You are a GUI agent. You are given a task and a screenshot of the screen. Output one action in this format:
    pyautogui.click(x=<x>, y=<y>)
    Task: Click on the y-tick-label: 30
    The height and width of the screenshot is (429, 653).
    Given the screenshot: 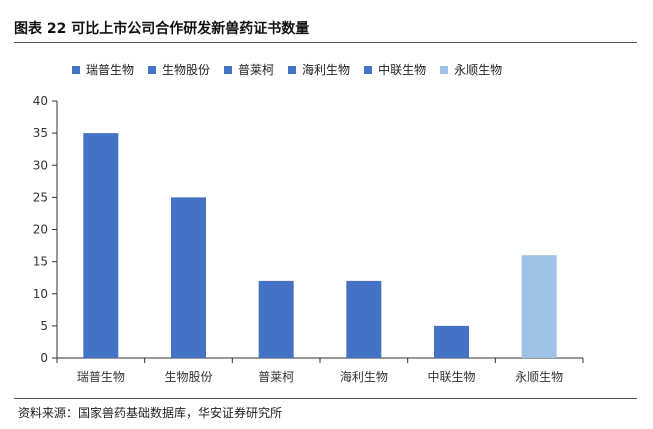 What is the action you would take?
    pyautogui.click(x=40, y=165)
    